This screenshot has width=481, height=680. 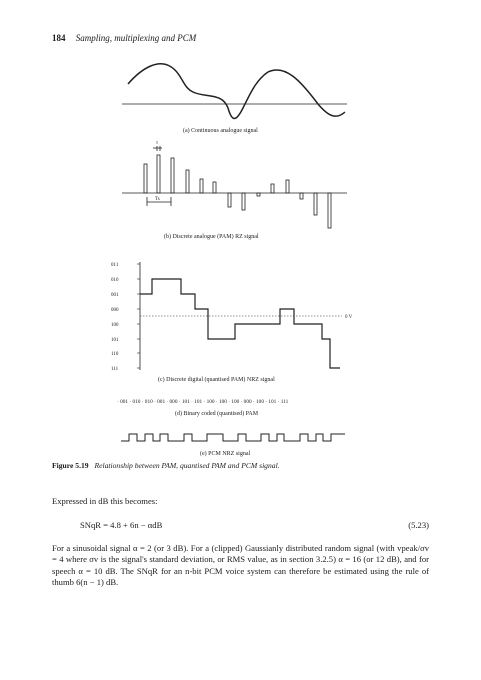 What do you see at coordinates (115, 295) in the screenshot?
I see `level-label: 001` at bounding box center [115, 295].